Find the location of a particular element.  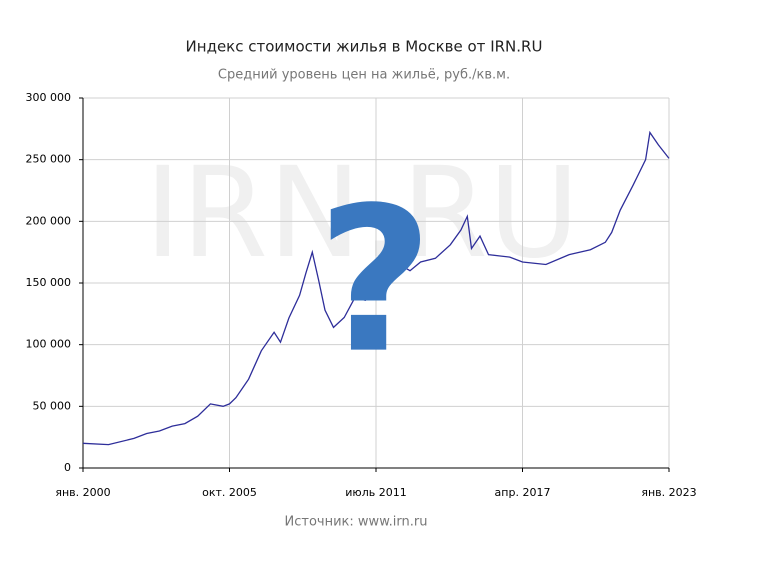

watermark: IRN.RU is located at coordinates (361, 213).